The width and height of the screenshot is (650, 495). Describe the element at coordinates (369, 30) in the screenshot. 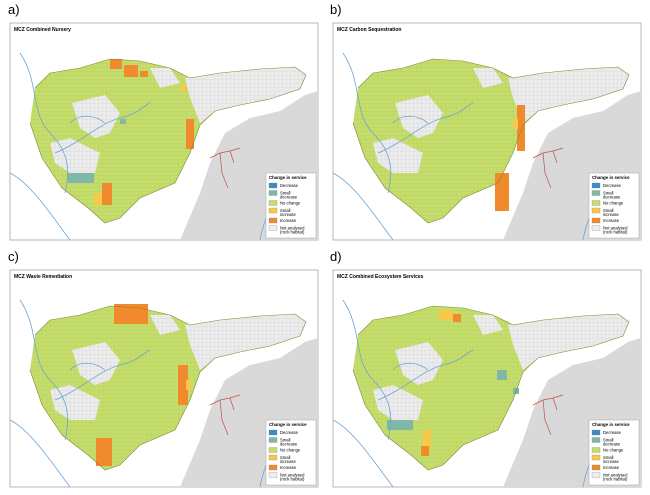

I see `map-title: MCZ Carbon Sequestration` at that location.